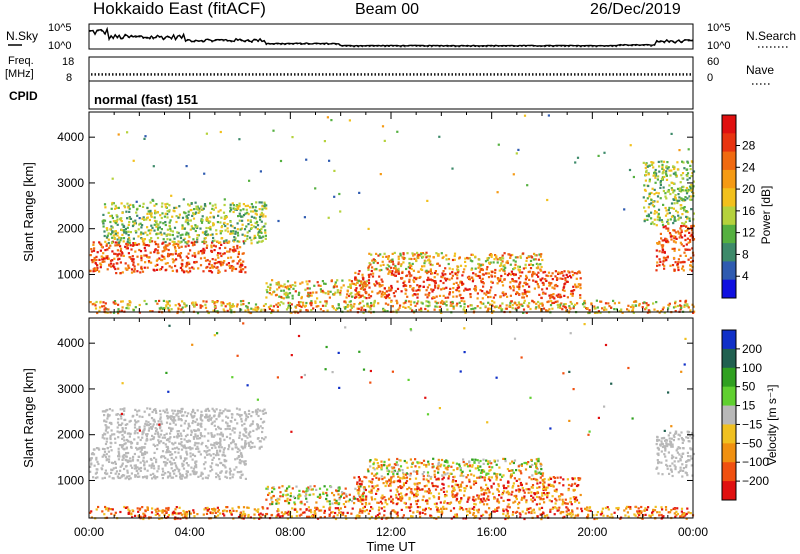  Describe the element at coordinates (755, 462) in the screenshot. I see `colorbar-tick-label: −100` at that location.